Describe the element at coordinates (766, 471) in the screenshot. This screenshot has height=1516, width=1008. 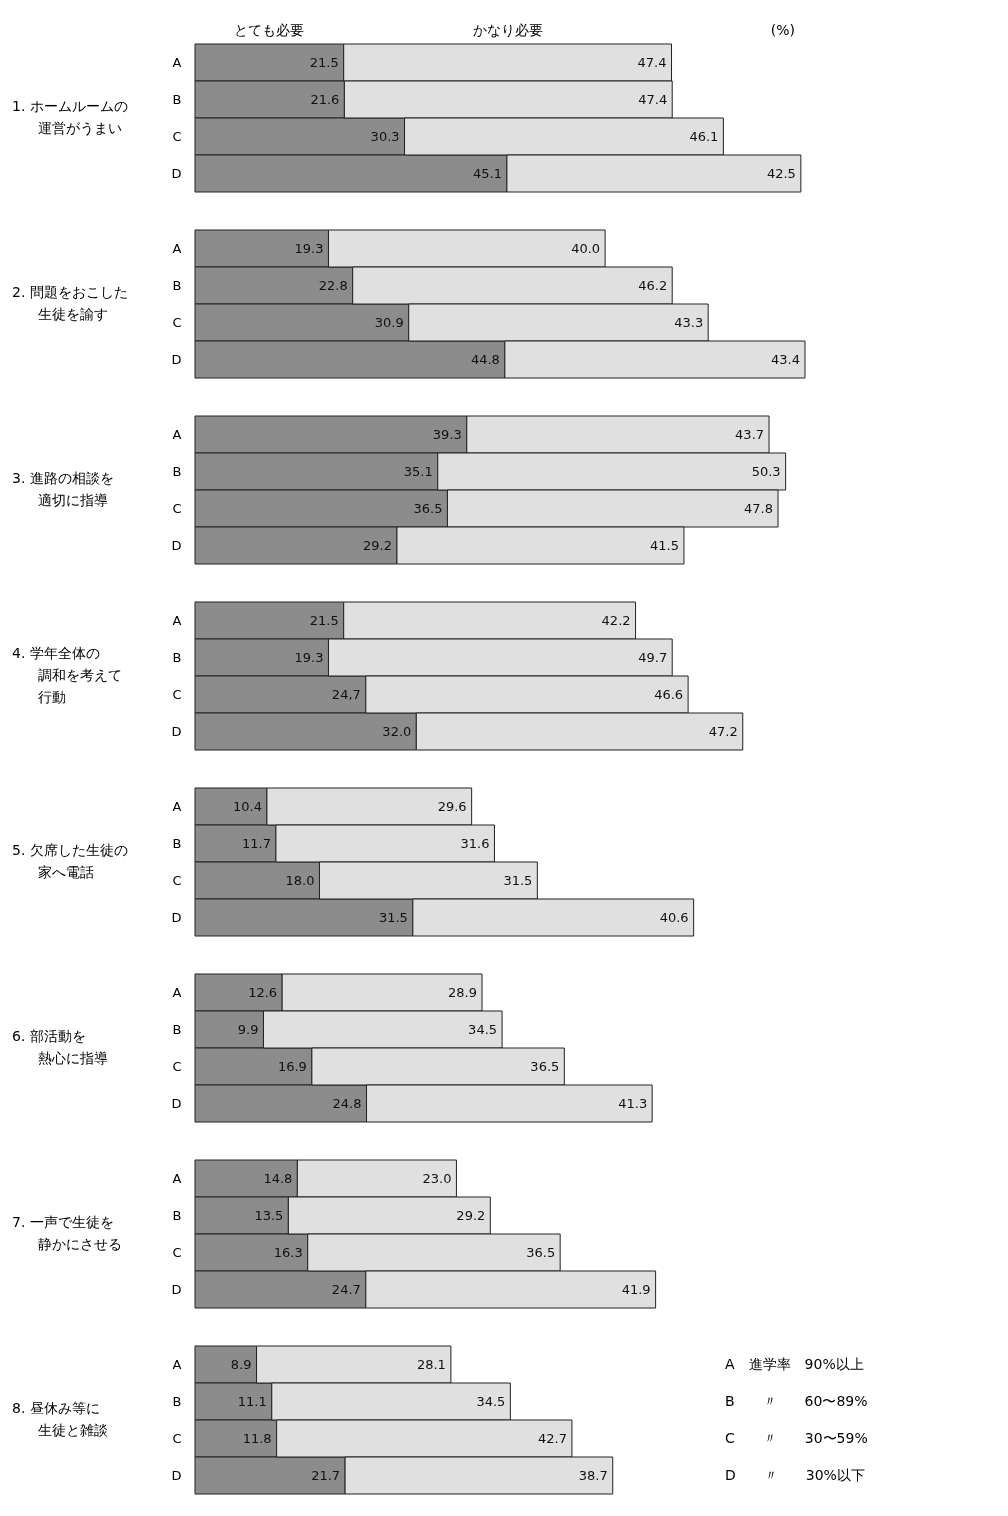
I see `data-label: 50.3` at that location.